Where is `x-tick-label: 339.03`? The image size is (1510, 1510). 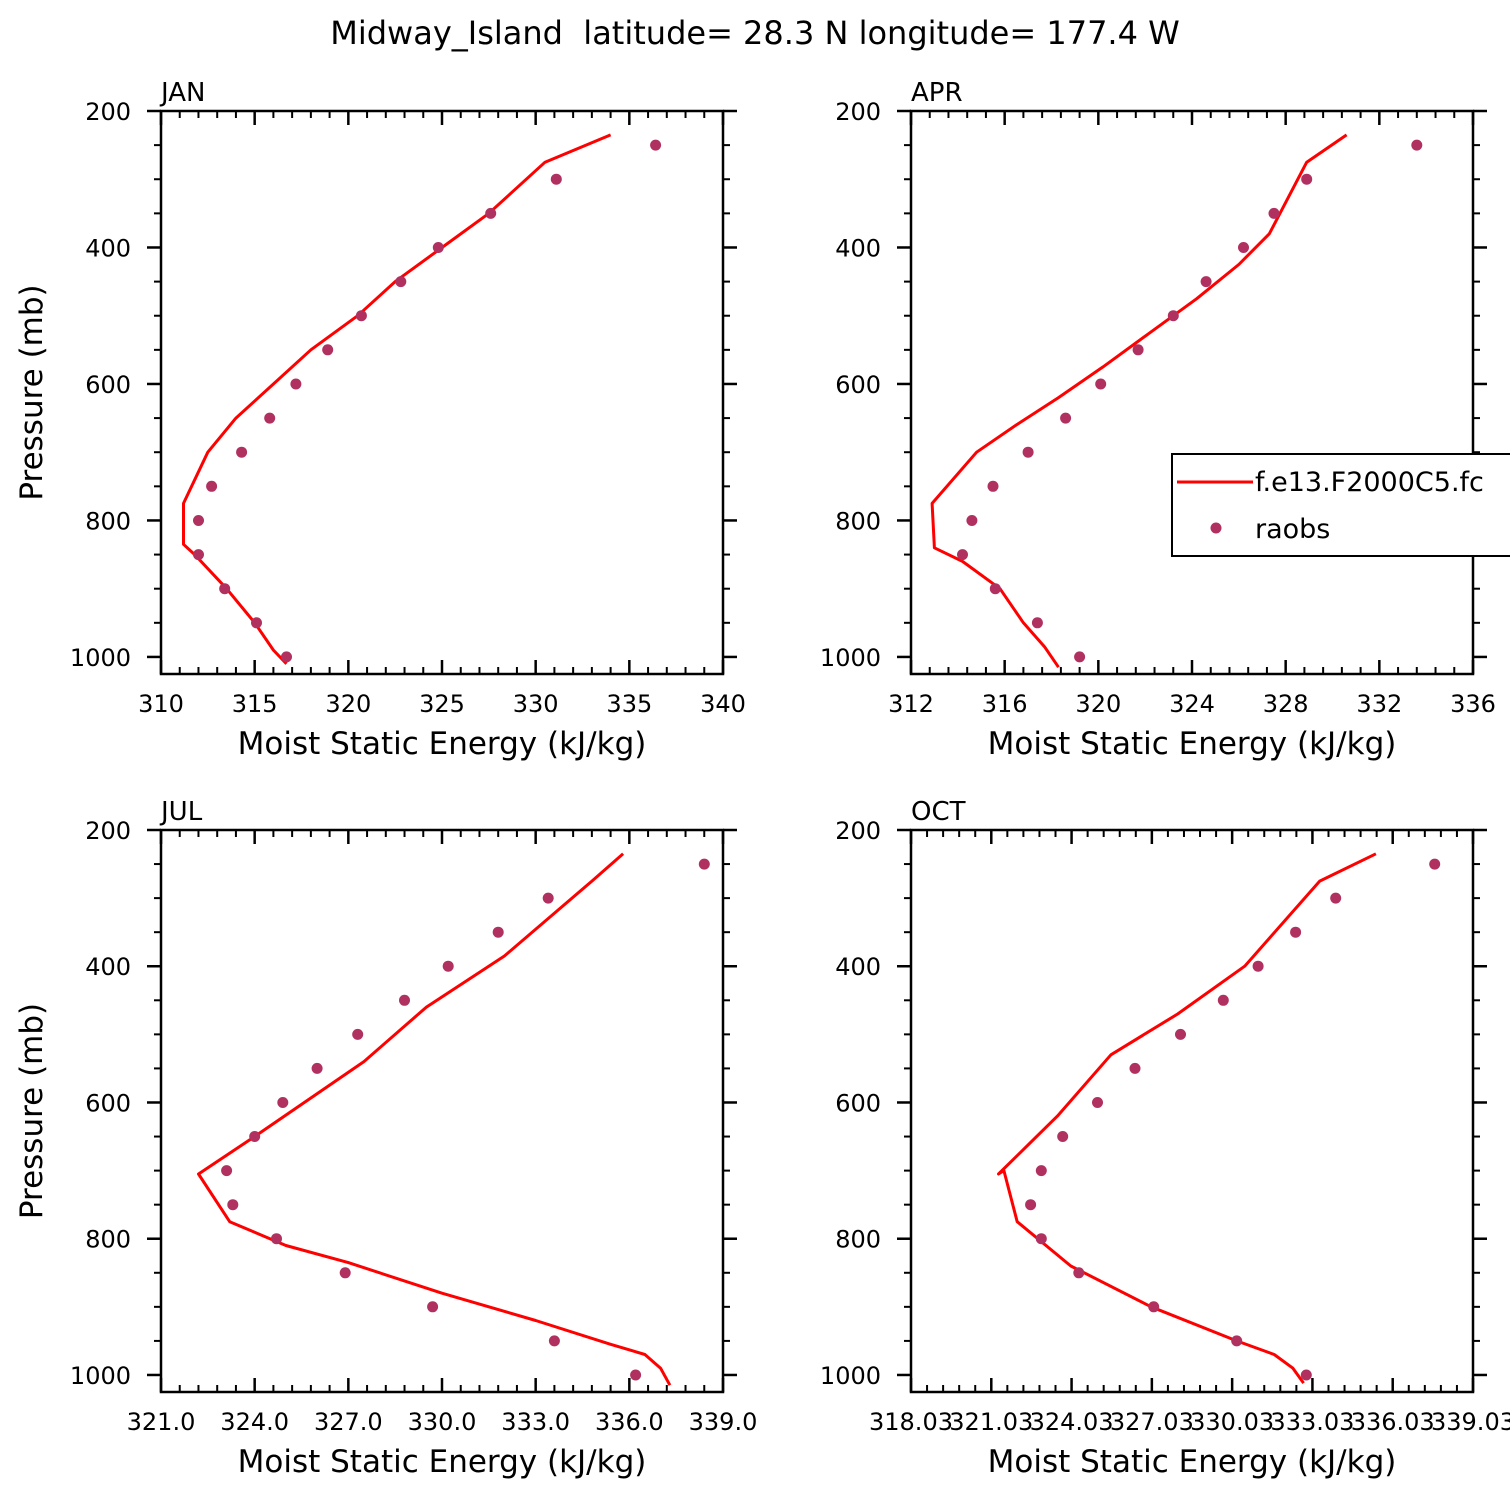 x-tick-label: 339.03 is located at coordinates (1470, 1422).